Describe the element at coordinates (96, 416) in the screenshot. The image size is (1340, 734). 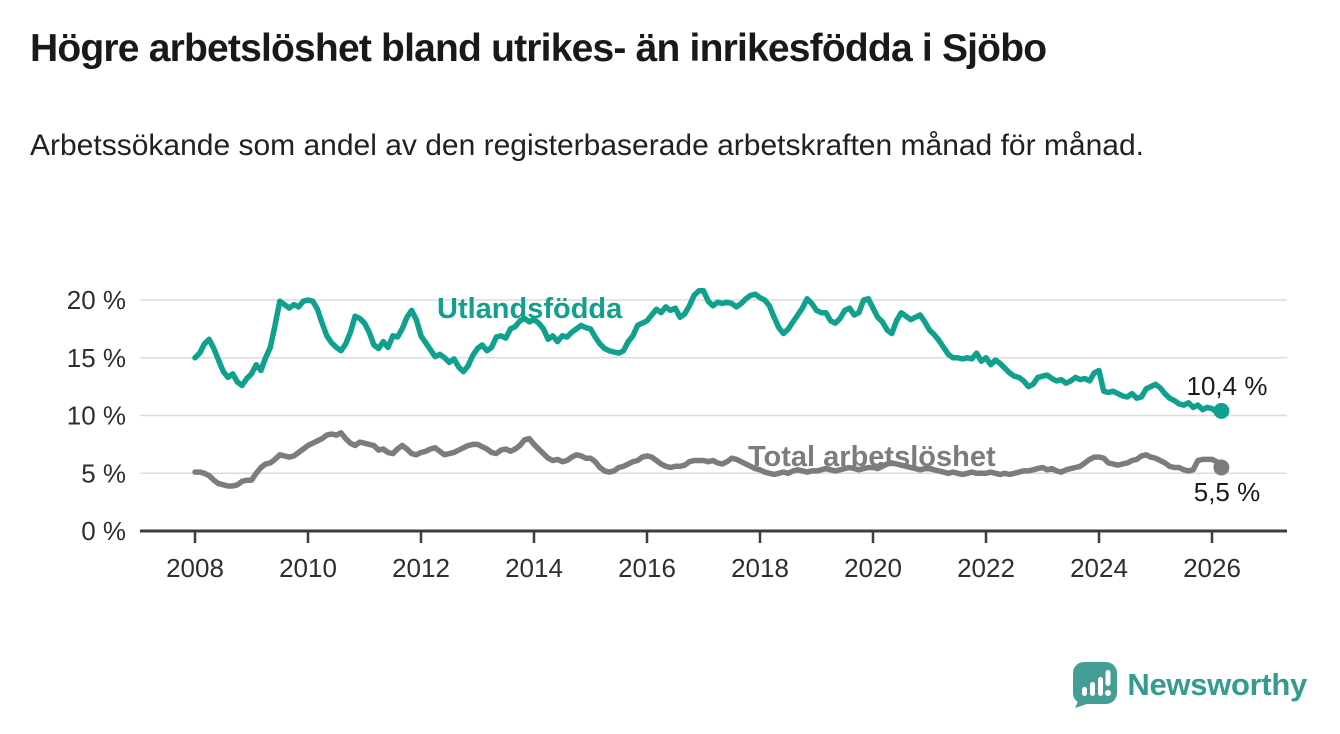
I see `y-axis-tick-label: 10 %` at that location.